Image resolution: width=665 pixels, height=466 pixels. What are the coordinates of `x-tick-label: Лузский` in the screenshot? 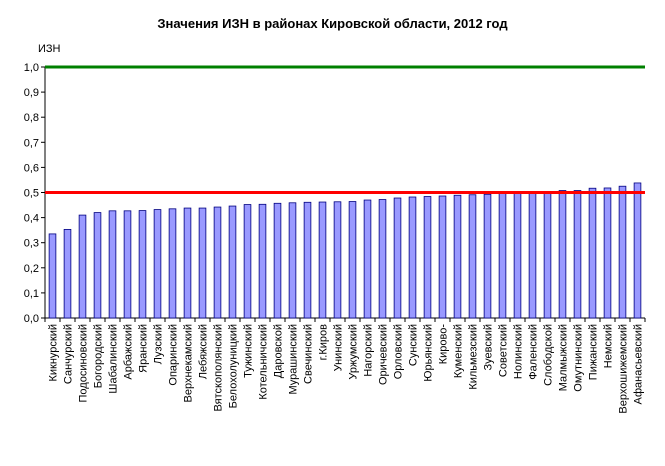 It's located at (159, 344).